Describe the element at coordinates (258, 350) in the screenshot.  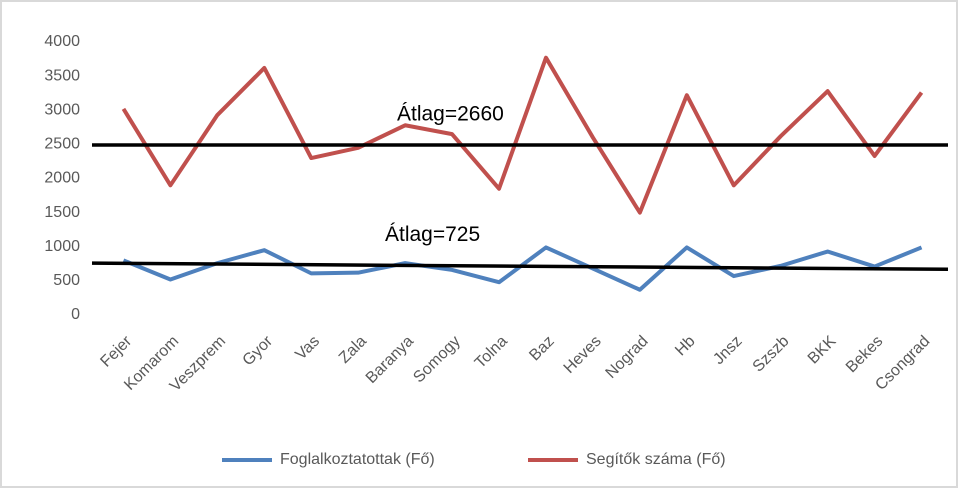
I see `x-tick-label: Gyor` at that location.